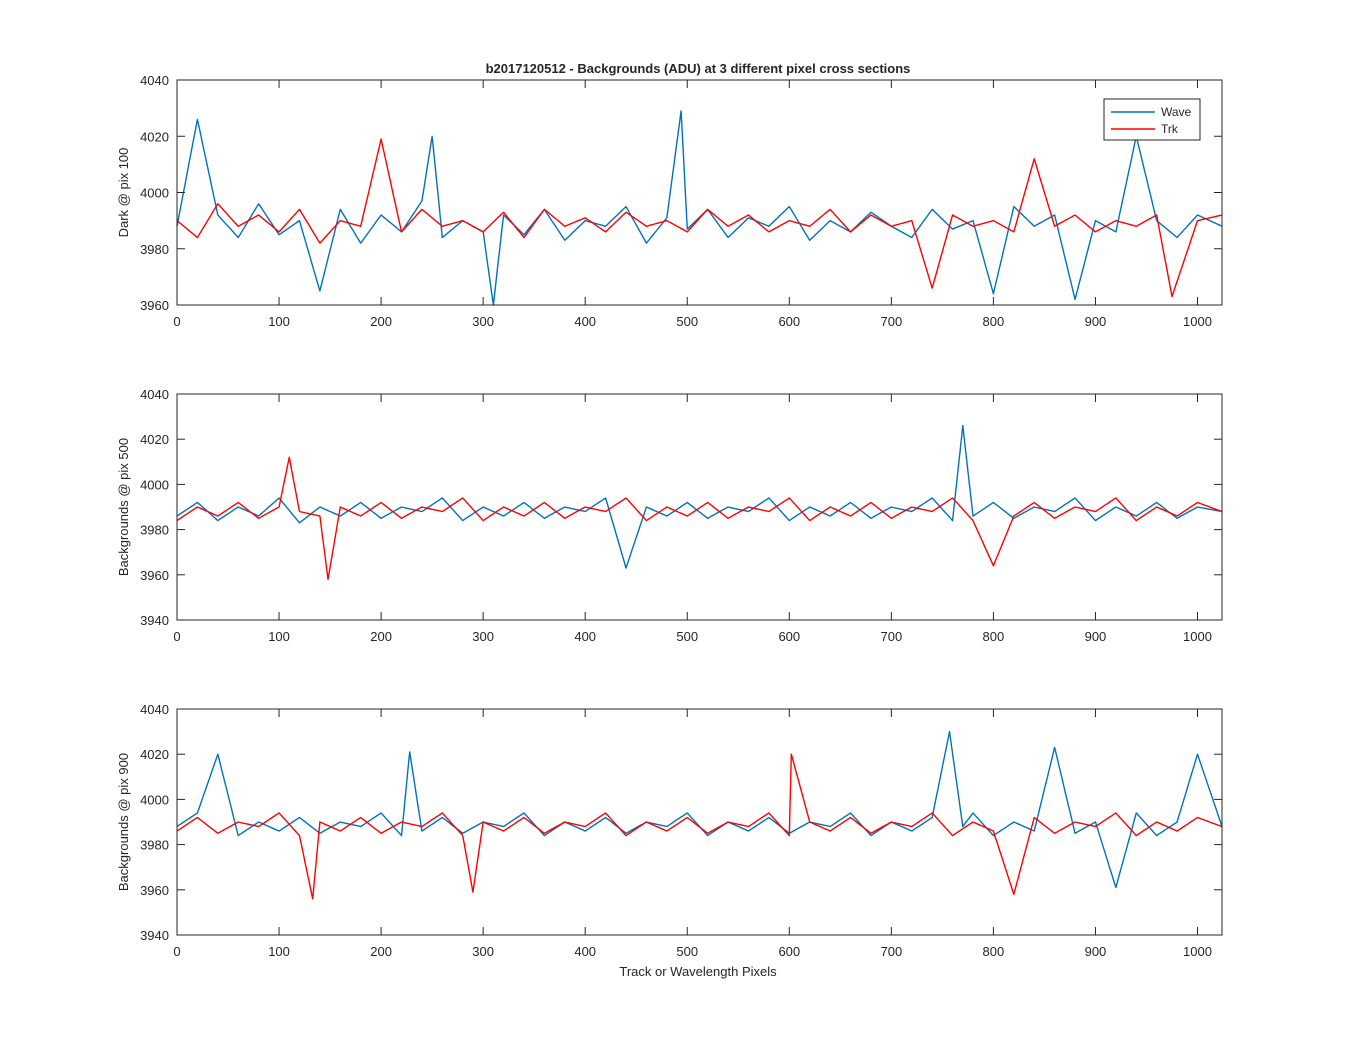 This screenshot has height=1055, width=1350. I want to click on legend-label-trk: Trk, so click(1170, 129).